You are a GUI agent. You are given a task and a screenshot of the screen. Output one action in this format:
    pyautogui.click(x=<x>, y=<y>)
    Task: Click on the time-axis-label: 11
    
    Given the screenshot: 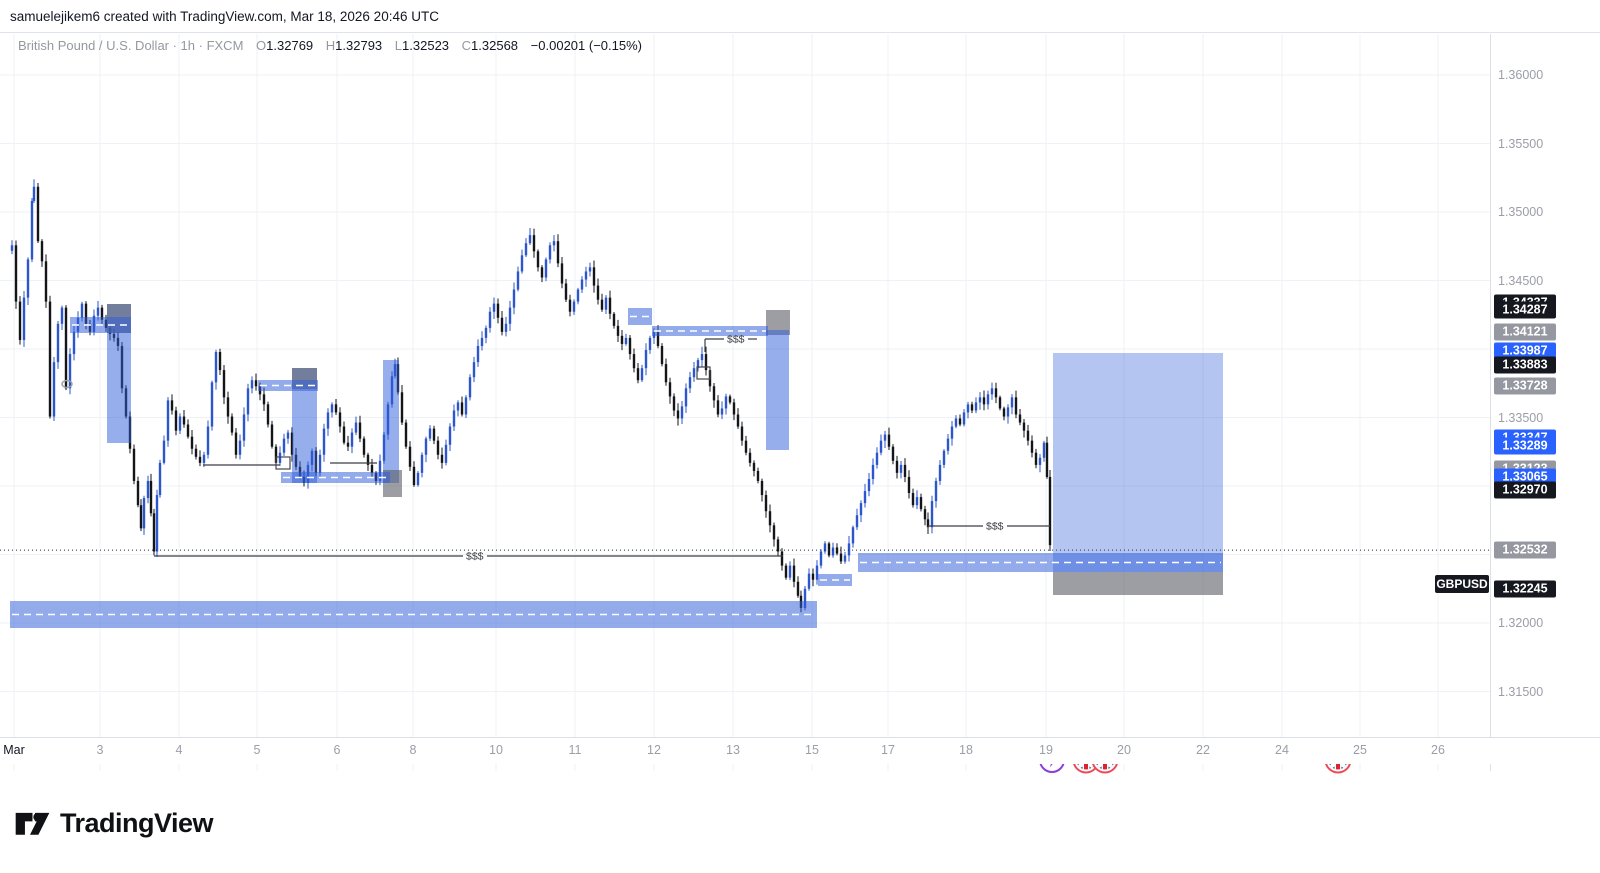 What is the action you would take?
    pyautogui.click(x=575, y=750)
    